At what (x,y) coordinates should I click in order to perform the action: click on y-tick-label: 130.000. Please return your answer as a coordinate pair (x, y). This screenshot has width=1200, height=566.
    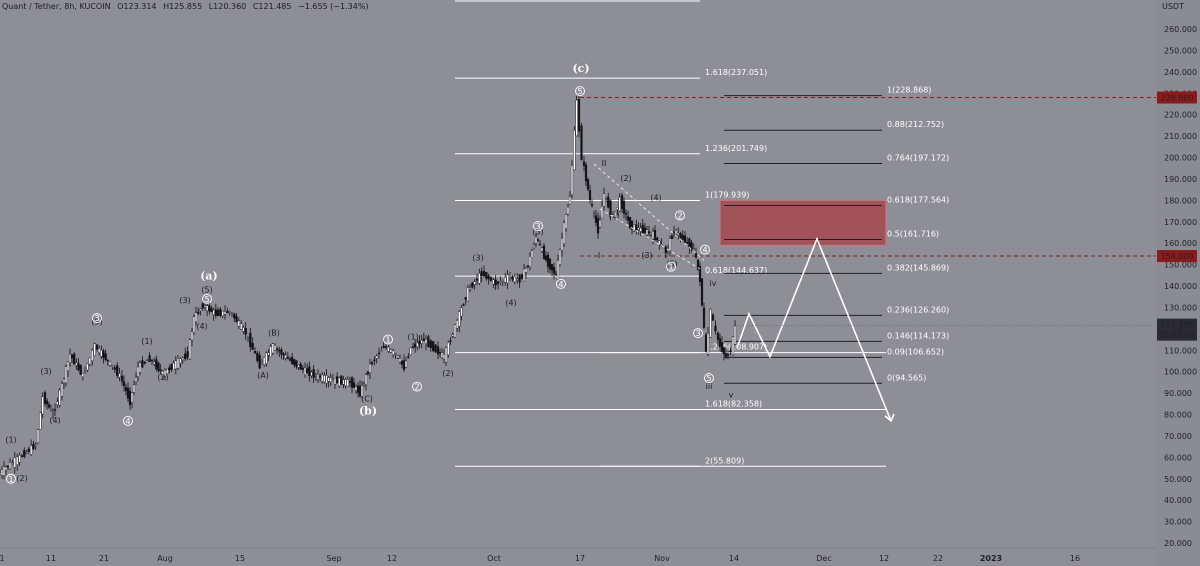
    Looking at the image, I should click on (1180, 307).